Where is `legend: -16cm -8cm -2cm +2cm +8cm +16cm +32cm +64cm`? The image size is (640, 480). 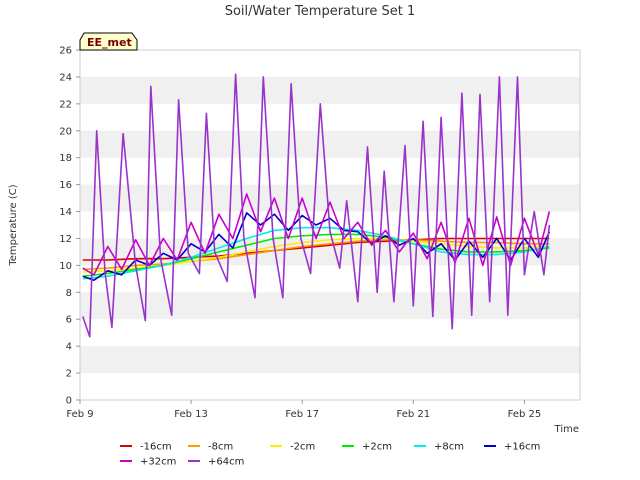
legend: -16cm -8cm -2cm +2cm +8cm +16cm +32cm +64cm is located at coordinates (330, 455).